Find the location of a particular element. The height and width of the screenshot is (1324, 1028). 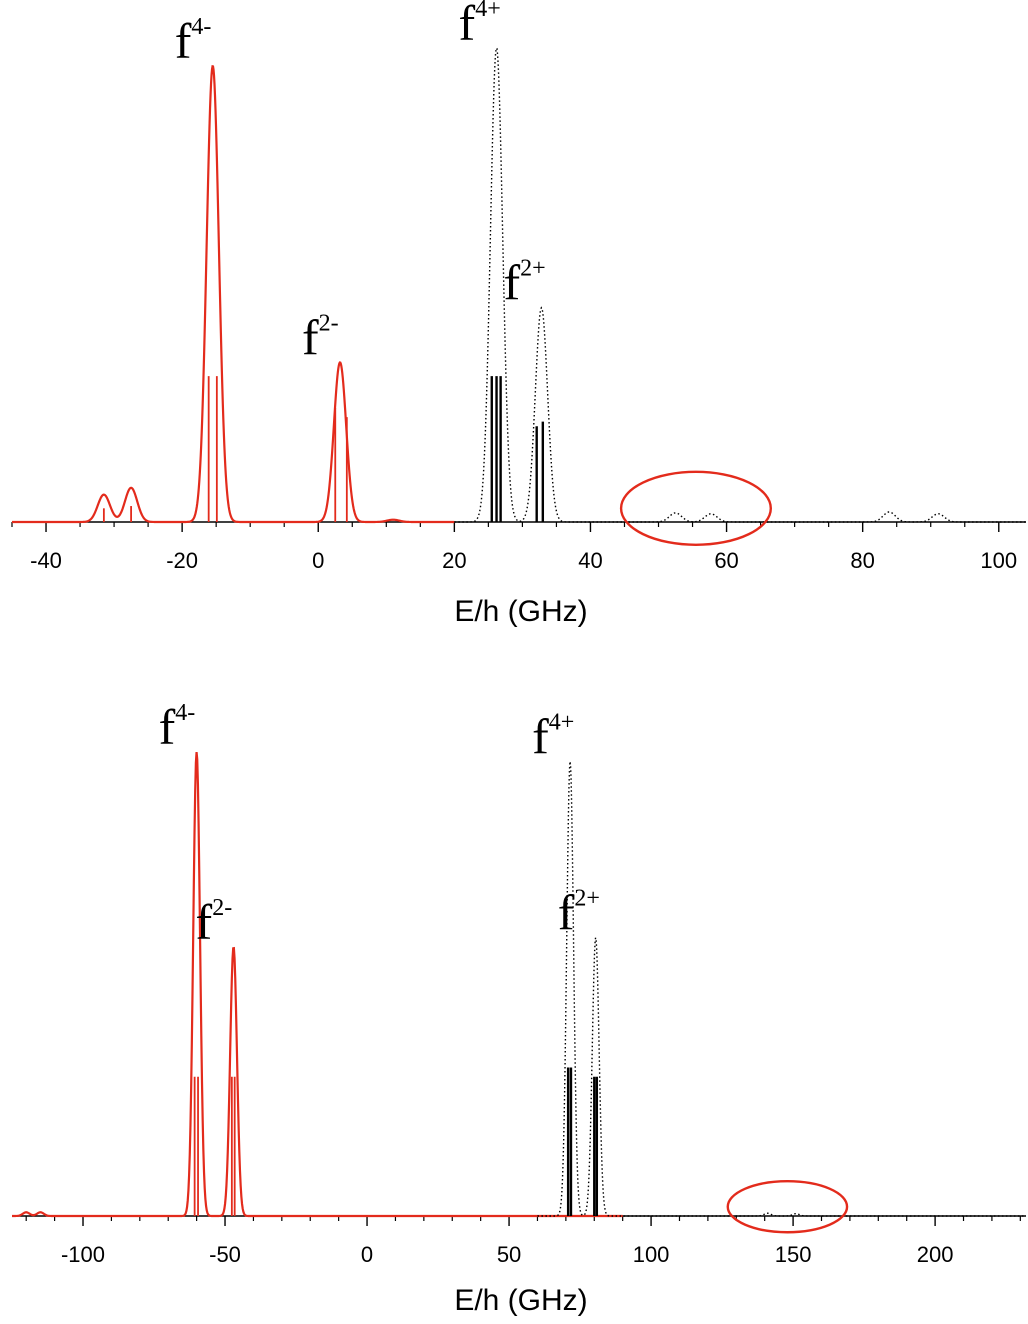

bottom-tick-label: 150 is located at coordinates (793, 1254).